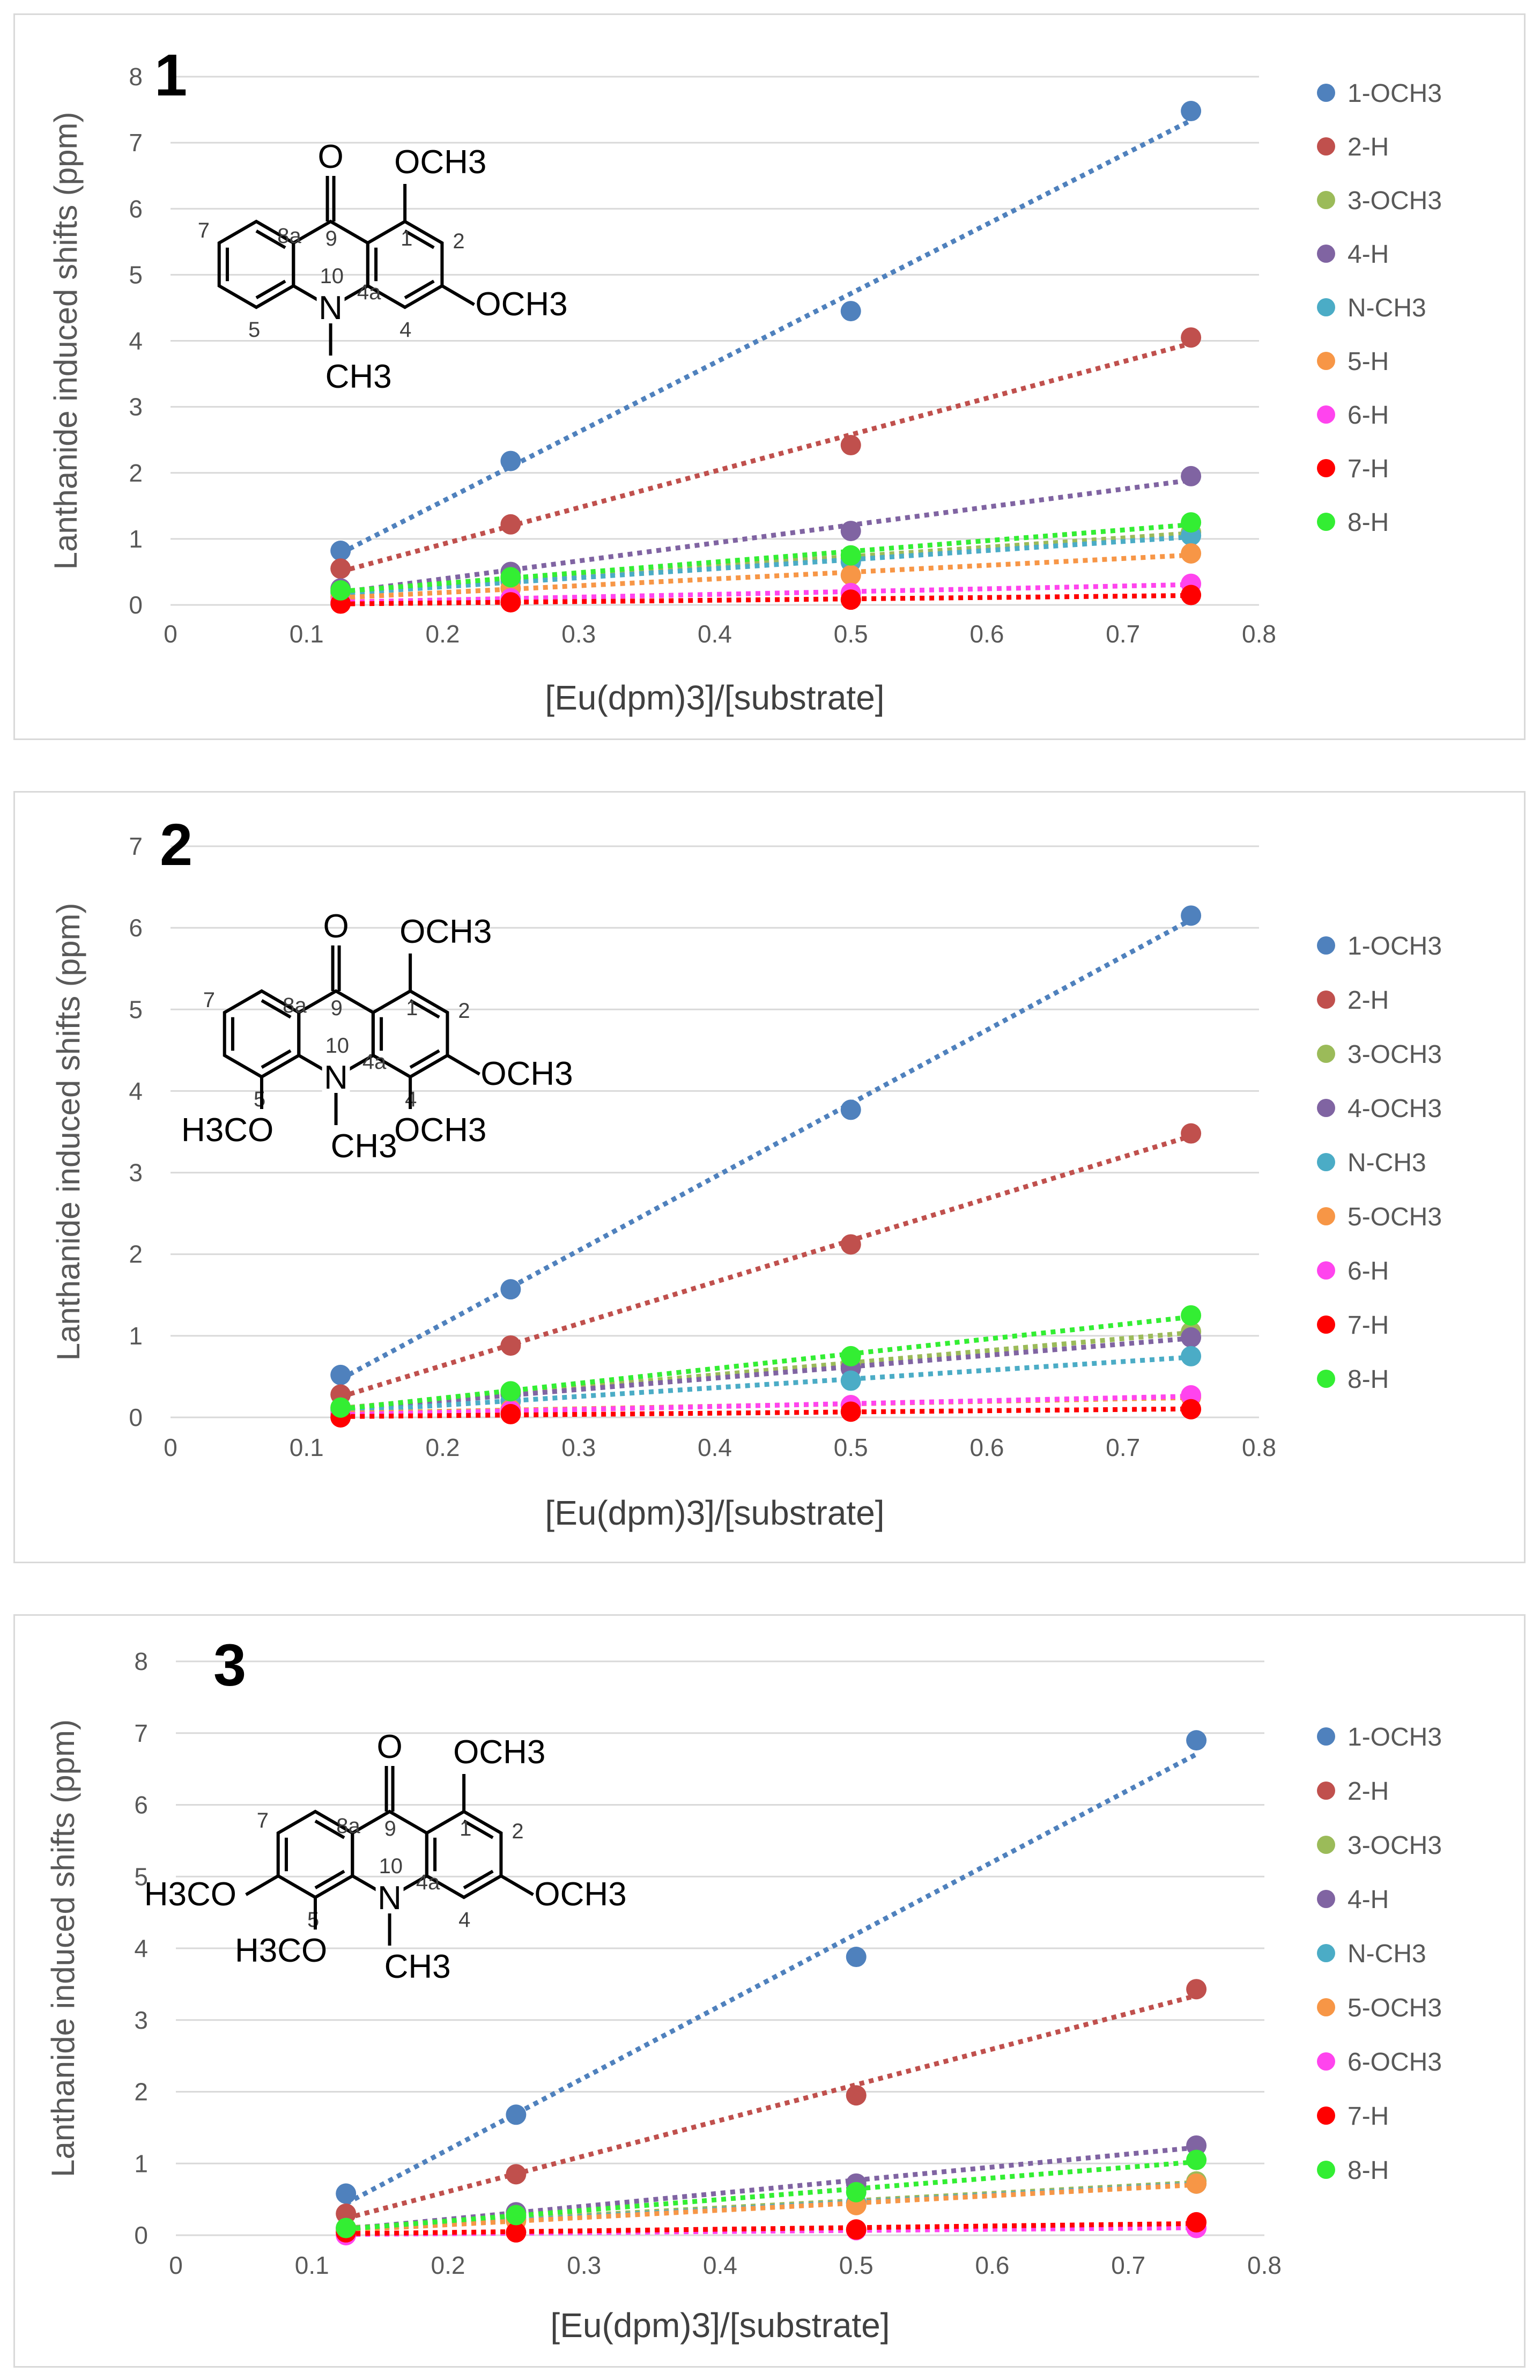  What do you see at coordinates (714, 1513) in the screenshot?
I see `x-axis-label: [Eu(dpm)3]/[substrate]` at bounding box center [714, 1513].